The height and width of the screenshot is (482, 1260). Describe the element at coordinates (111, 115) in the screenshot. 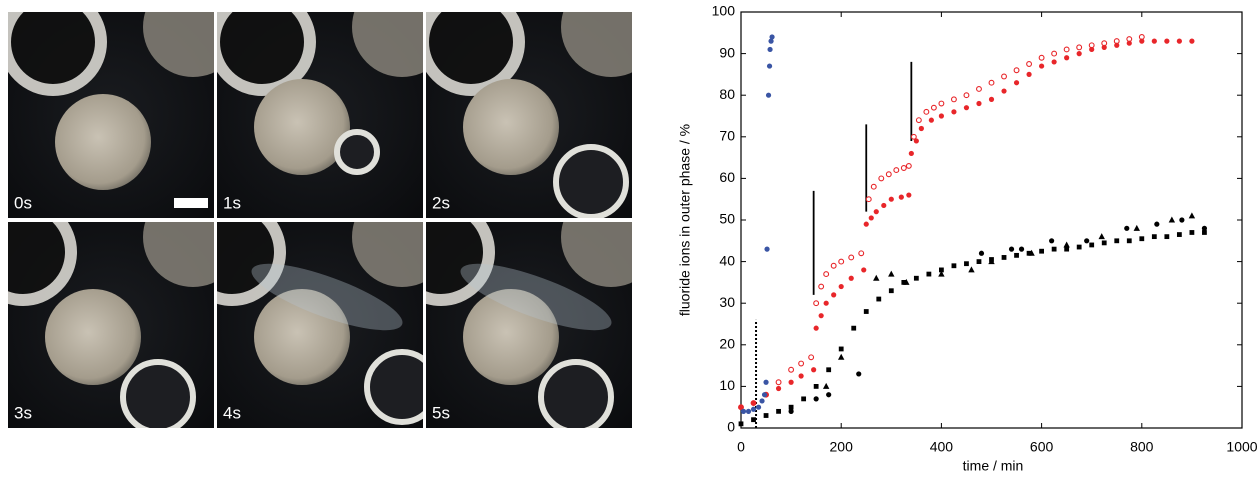

I see `panel: 0s` at that location.